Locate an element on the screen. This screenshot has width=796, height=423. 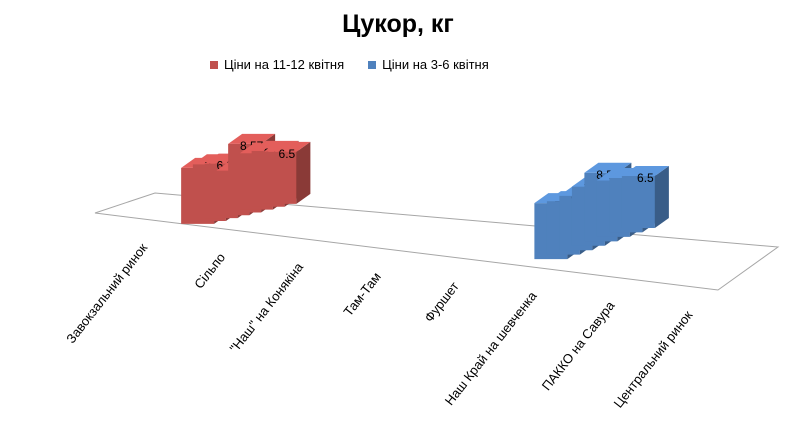
chart-legend: Ціни на 11-12 квітня Ціни на 3-6 квітня is located at coordinates (349, 64).